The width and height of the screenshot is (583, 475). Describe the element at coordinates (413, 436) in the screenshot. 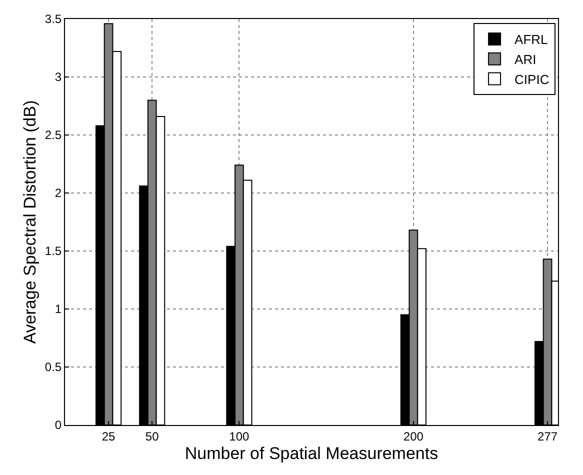

I see `x-tick-label: 200` at that location.